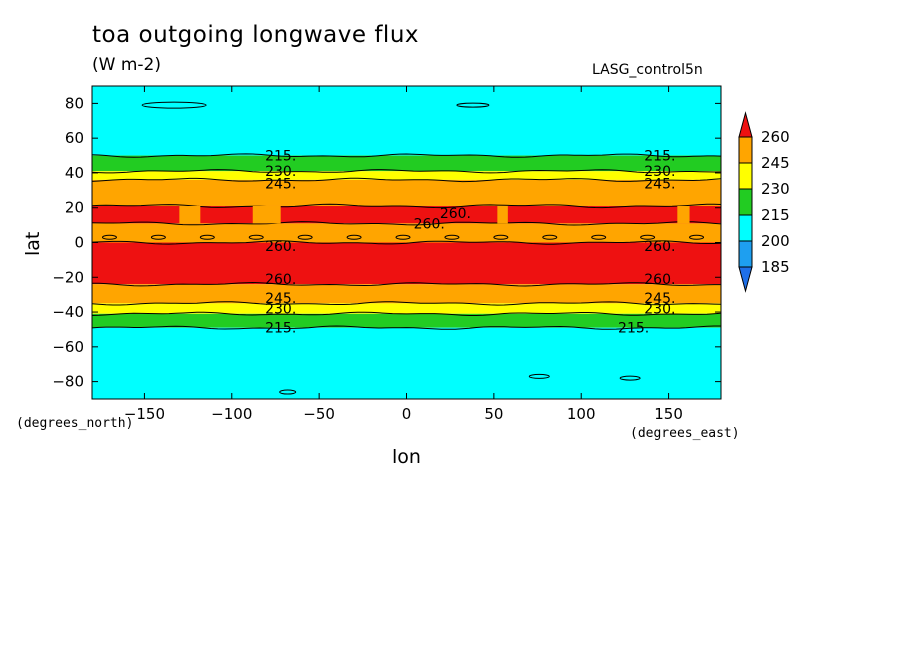 This screenshot has height=654, width=904. I want to click on colorbar-label-1: 245, so click(775, 163).